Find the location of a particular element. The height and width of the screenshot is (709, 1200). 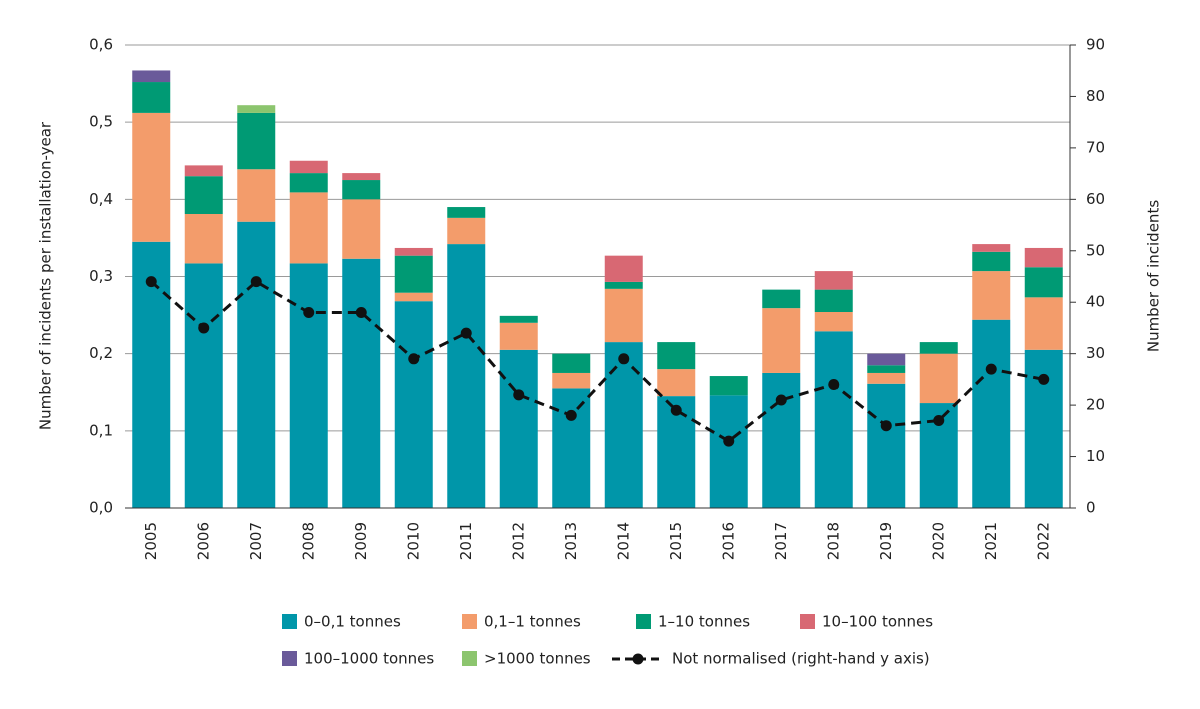

x-tick-label: 2010 is located at coordinates (413, 541).